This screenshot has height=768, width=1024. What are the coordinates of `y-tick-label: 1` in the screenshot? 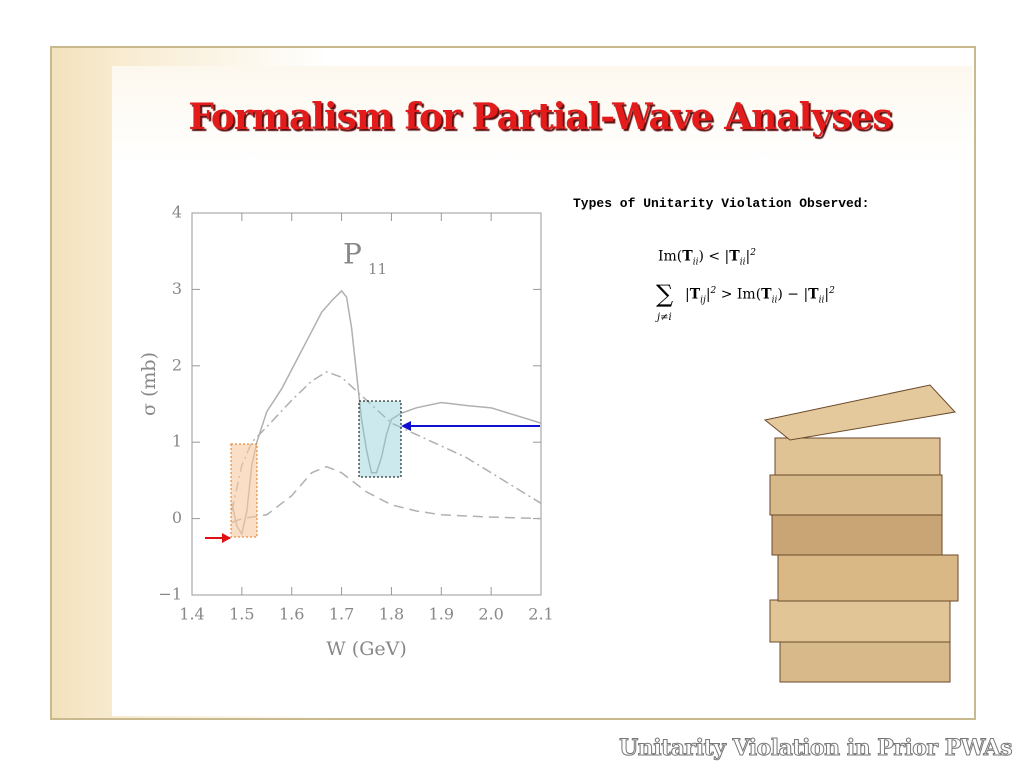 It's located at (177, 441).